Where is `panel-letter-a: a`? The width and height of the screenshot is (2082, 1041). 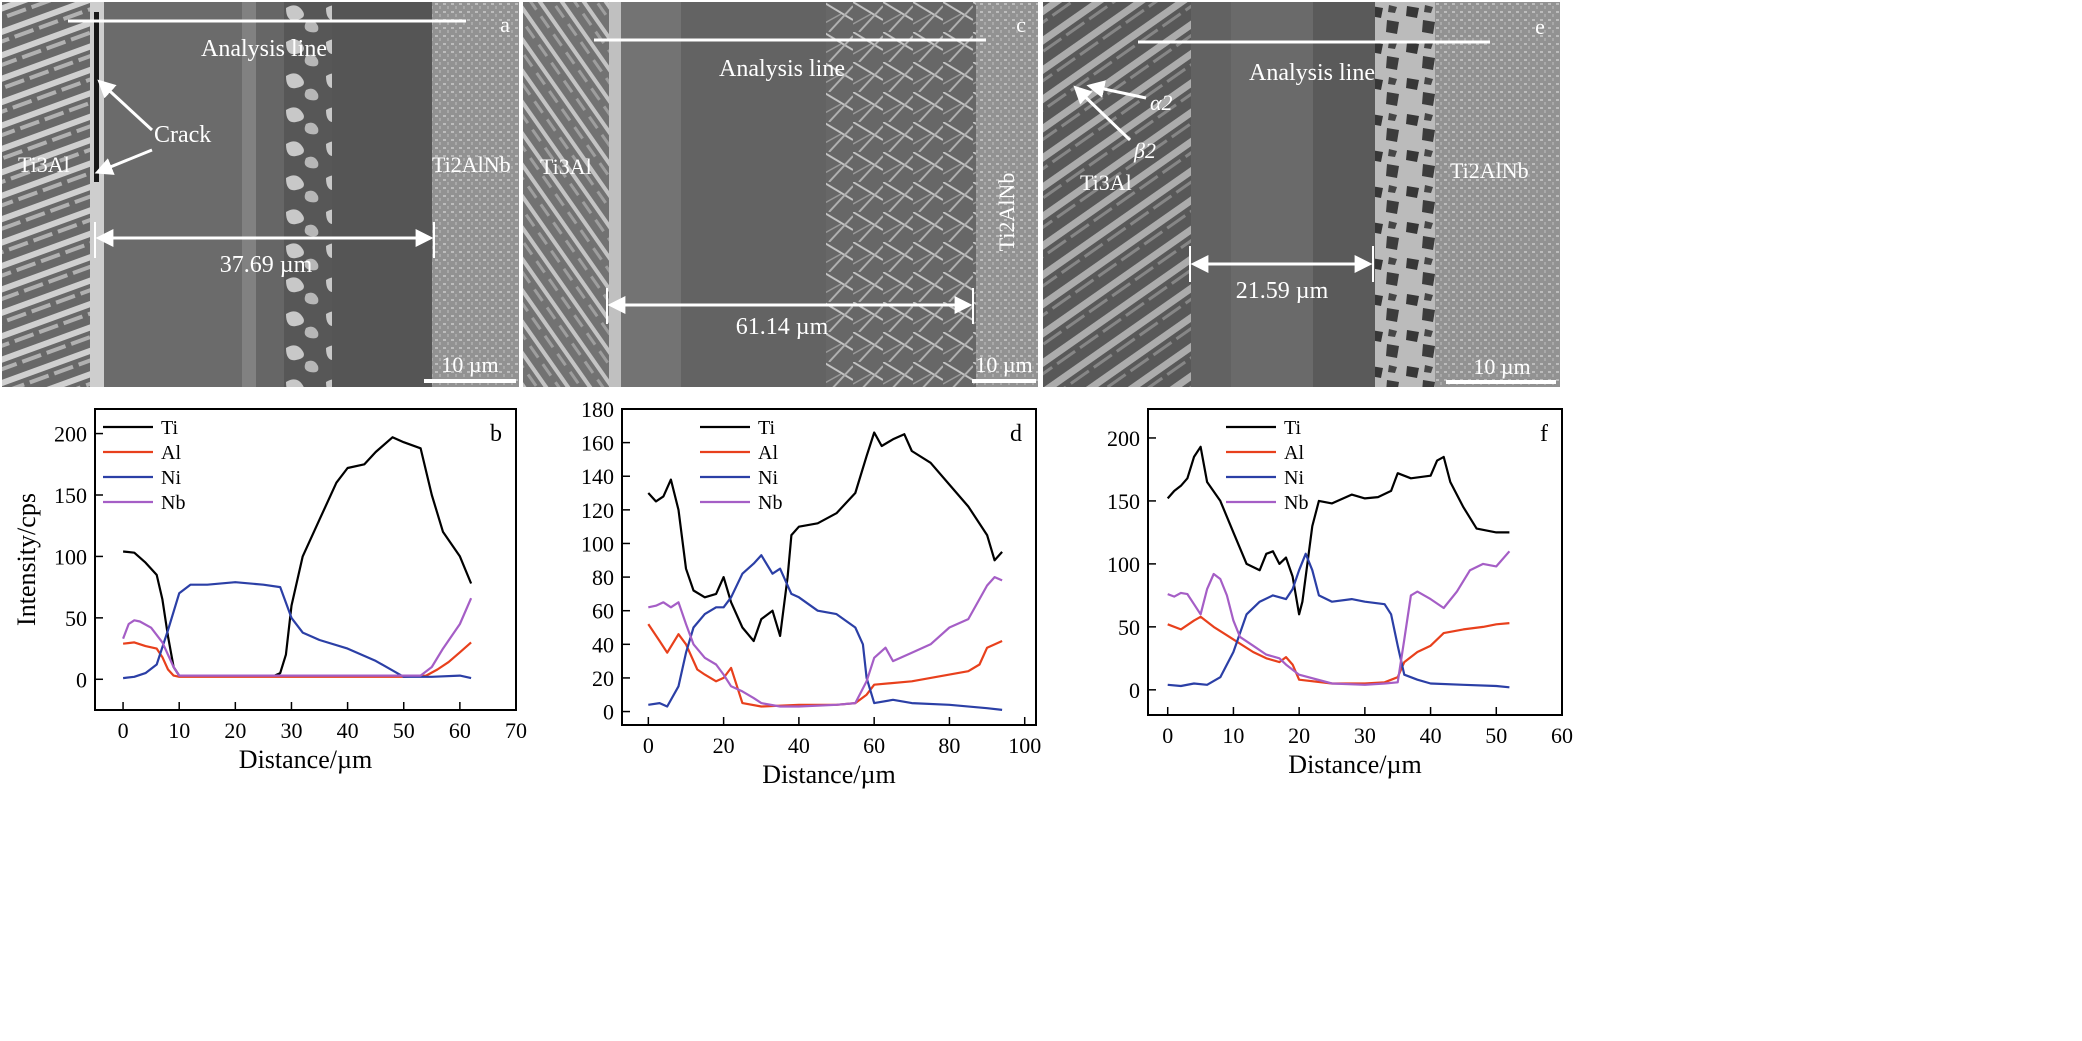 panel-letter-a: a is located at coordinates (505, 24).